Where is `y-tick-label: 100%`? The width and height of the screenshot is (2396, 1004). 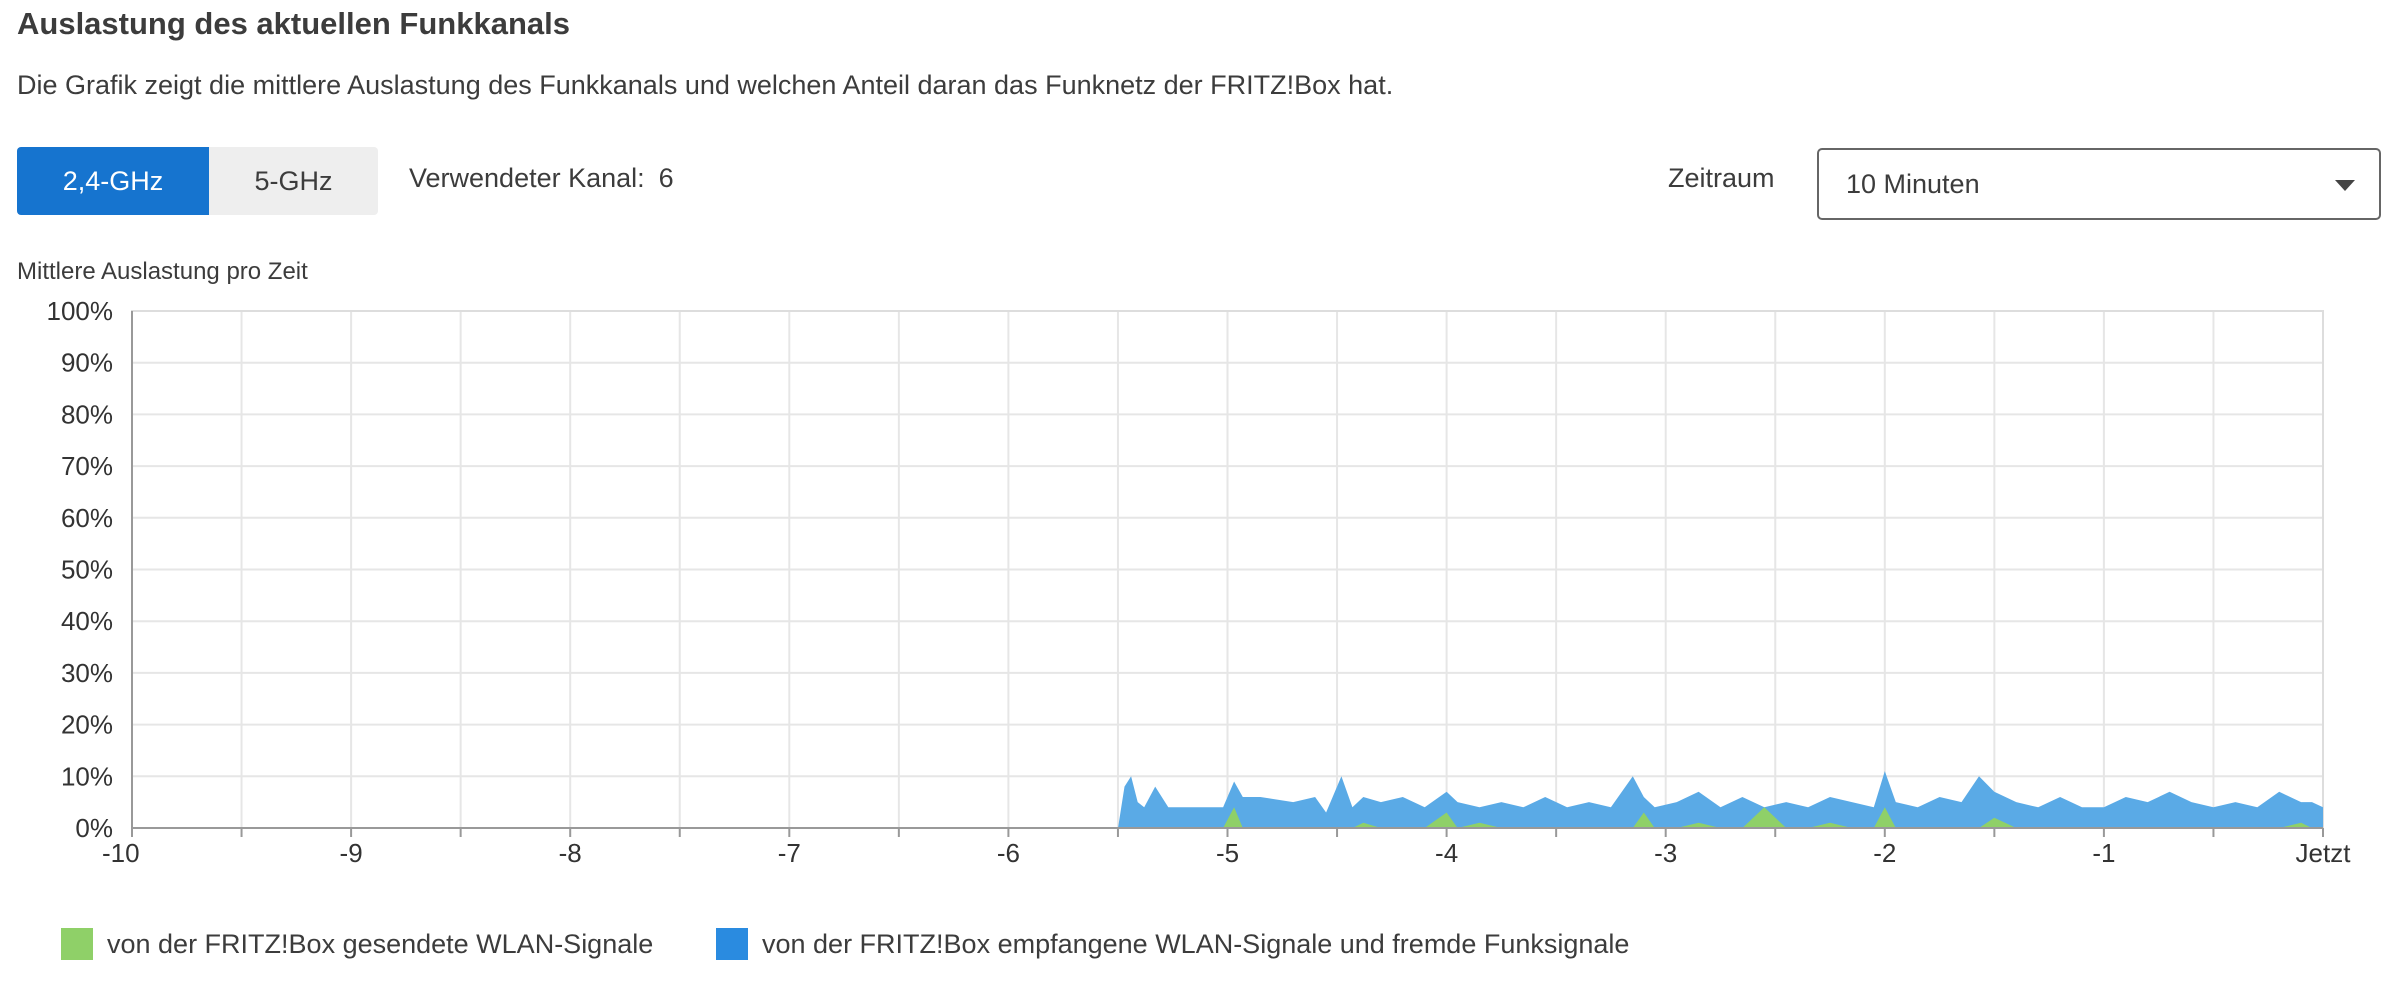 y-tick-label: 100% is located at coordinates (80, 311).